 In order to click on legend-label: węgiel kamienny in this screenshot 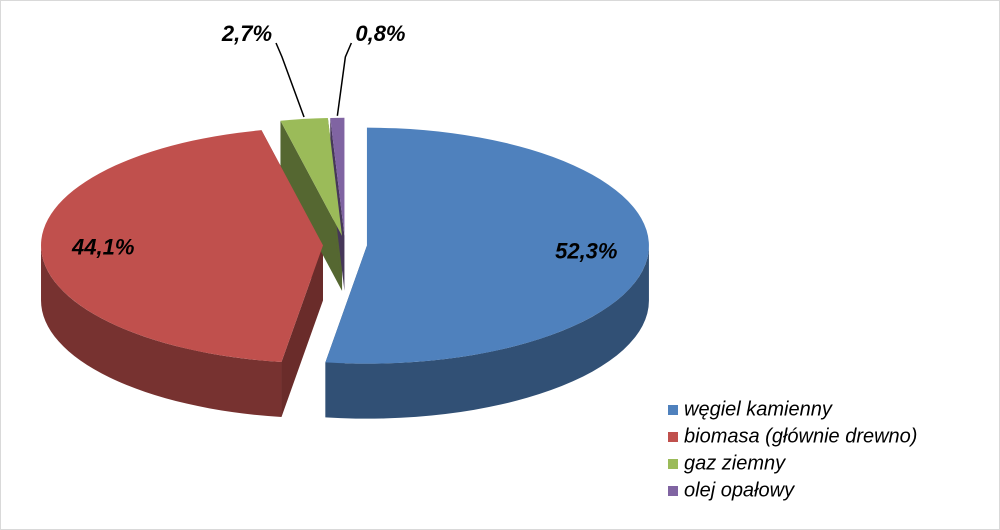, I will do `click(758, 409)`.